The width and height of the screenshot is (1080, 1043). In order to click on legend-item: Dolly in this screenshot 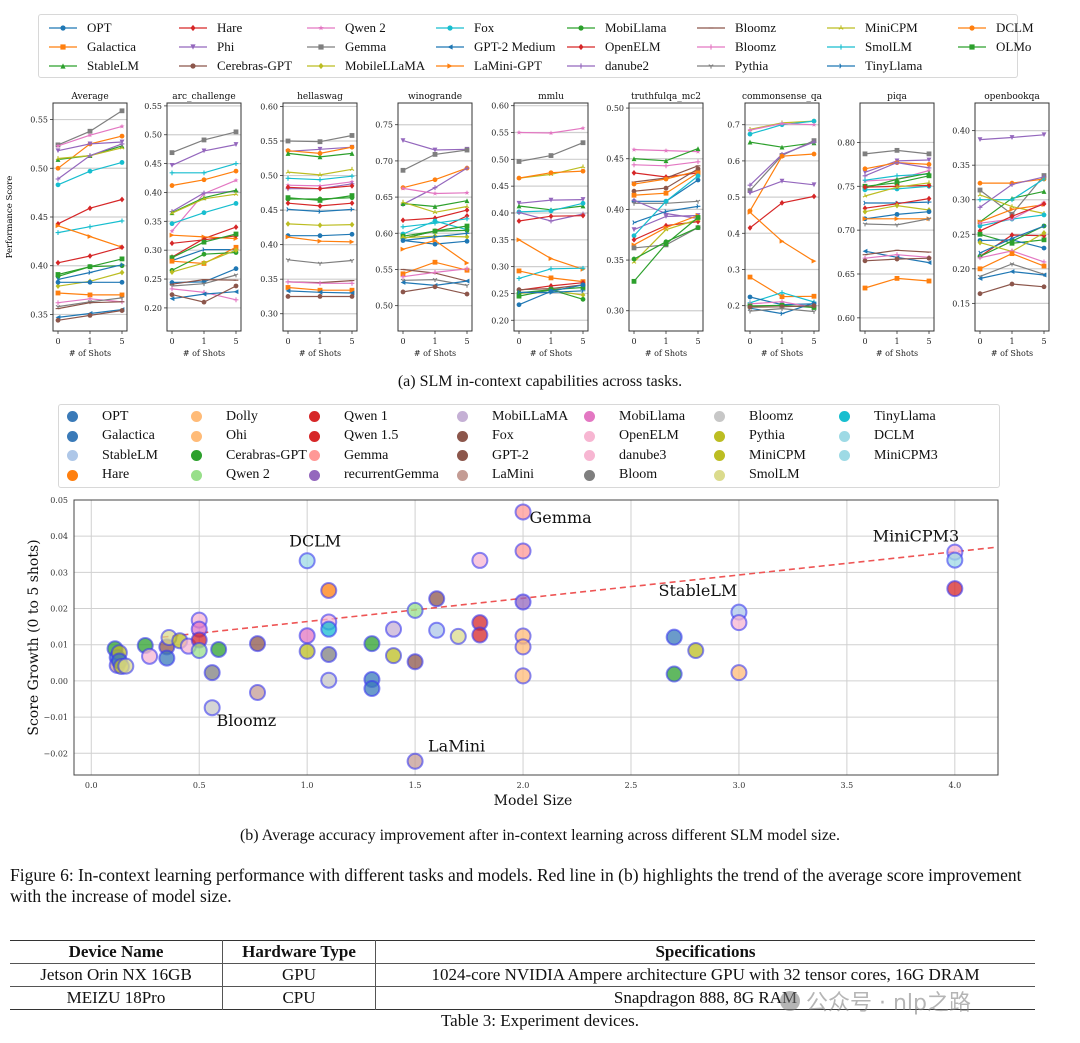, I will do `click(224, 416)`.